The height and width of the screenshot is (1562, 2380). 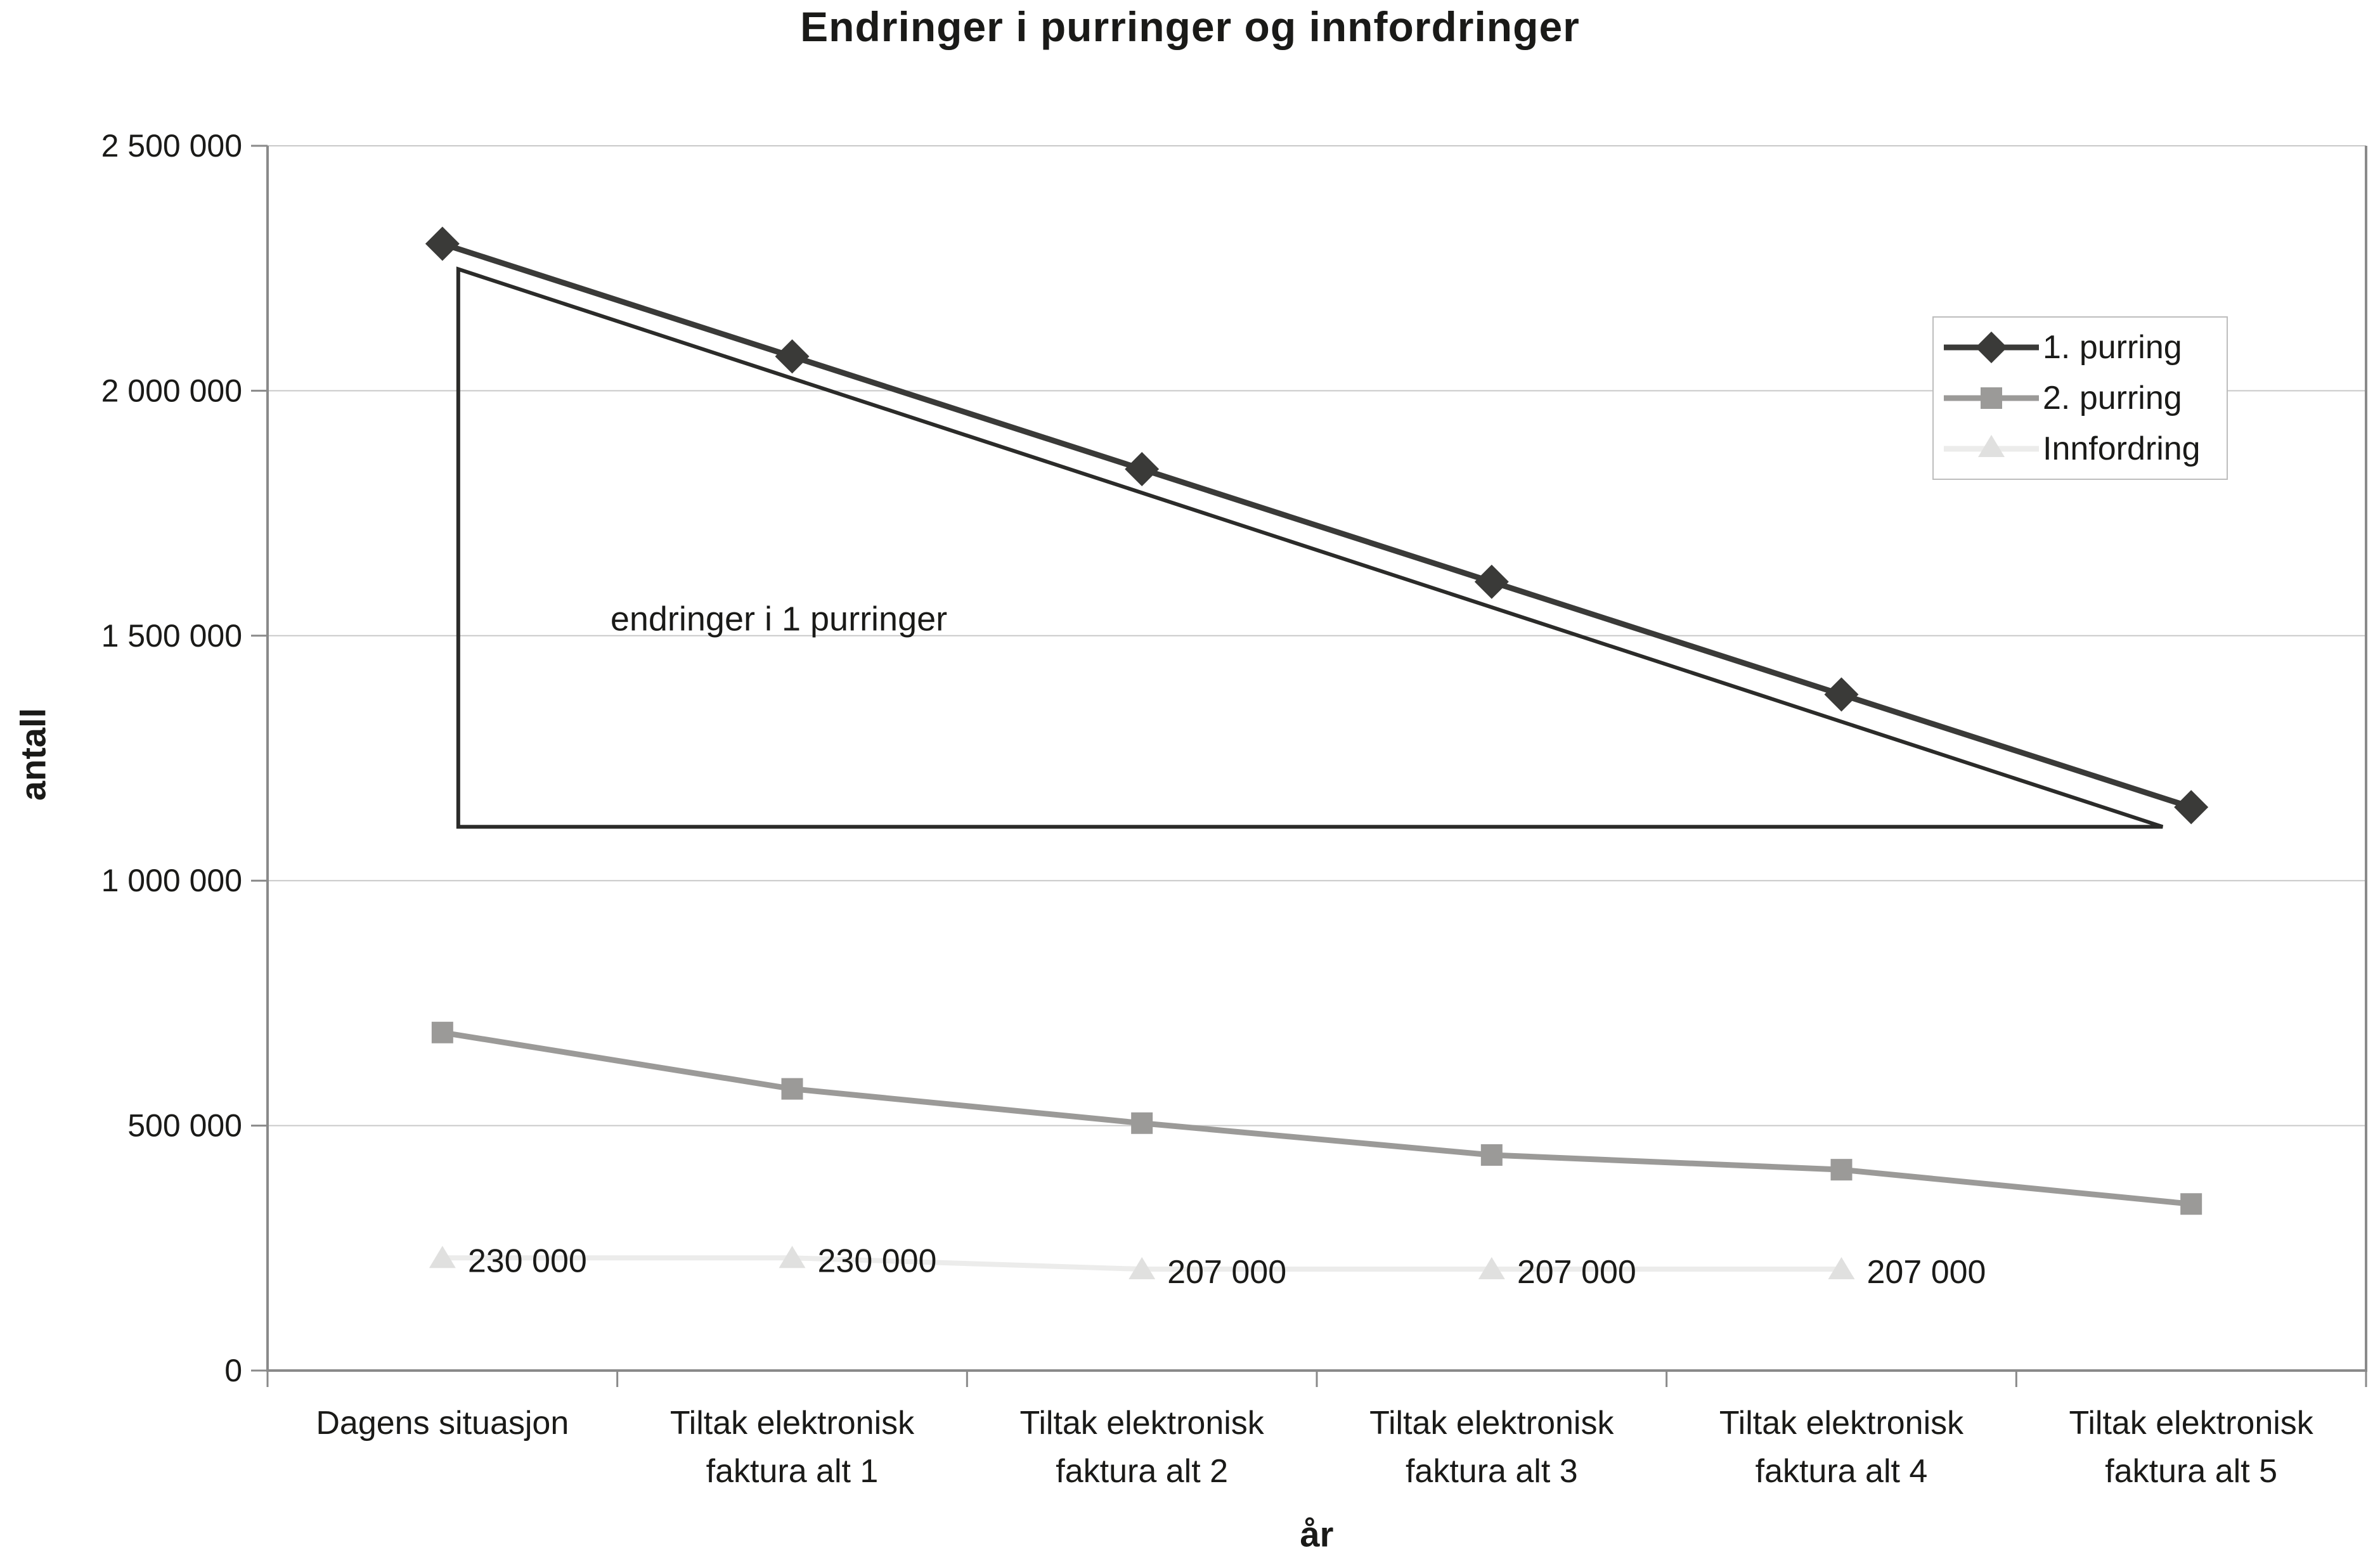 I want to click on y-tick-label: 1 500 000, so click(x=171, y=636).